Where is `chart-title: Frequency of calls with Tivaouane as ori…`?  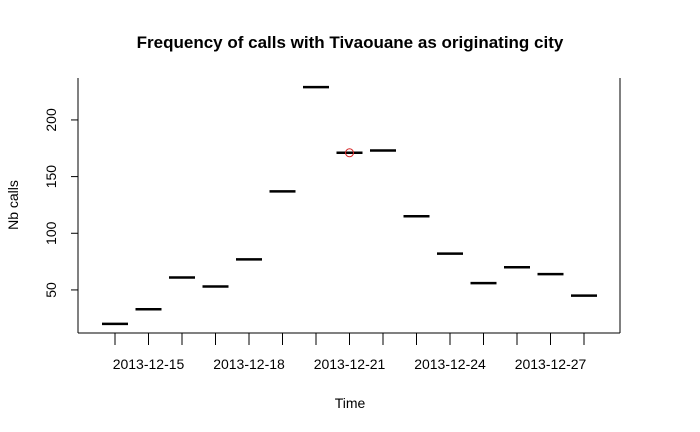
chart-title: Frequency of calls with Tivaouane as ori… is located at coordinates (350, 42).